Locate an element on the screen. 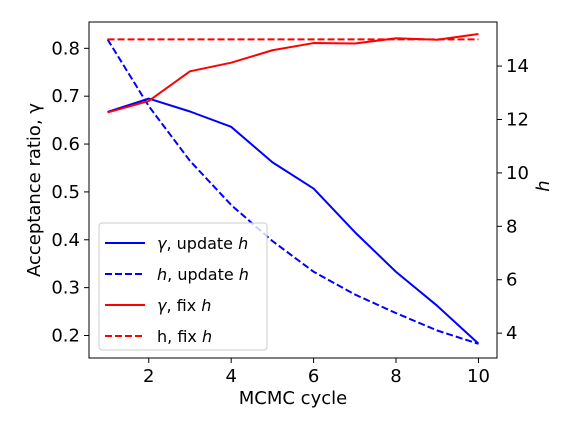 The image size is (576, 432). x-tick-label: 10 is located at coordinates (478, 376).